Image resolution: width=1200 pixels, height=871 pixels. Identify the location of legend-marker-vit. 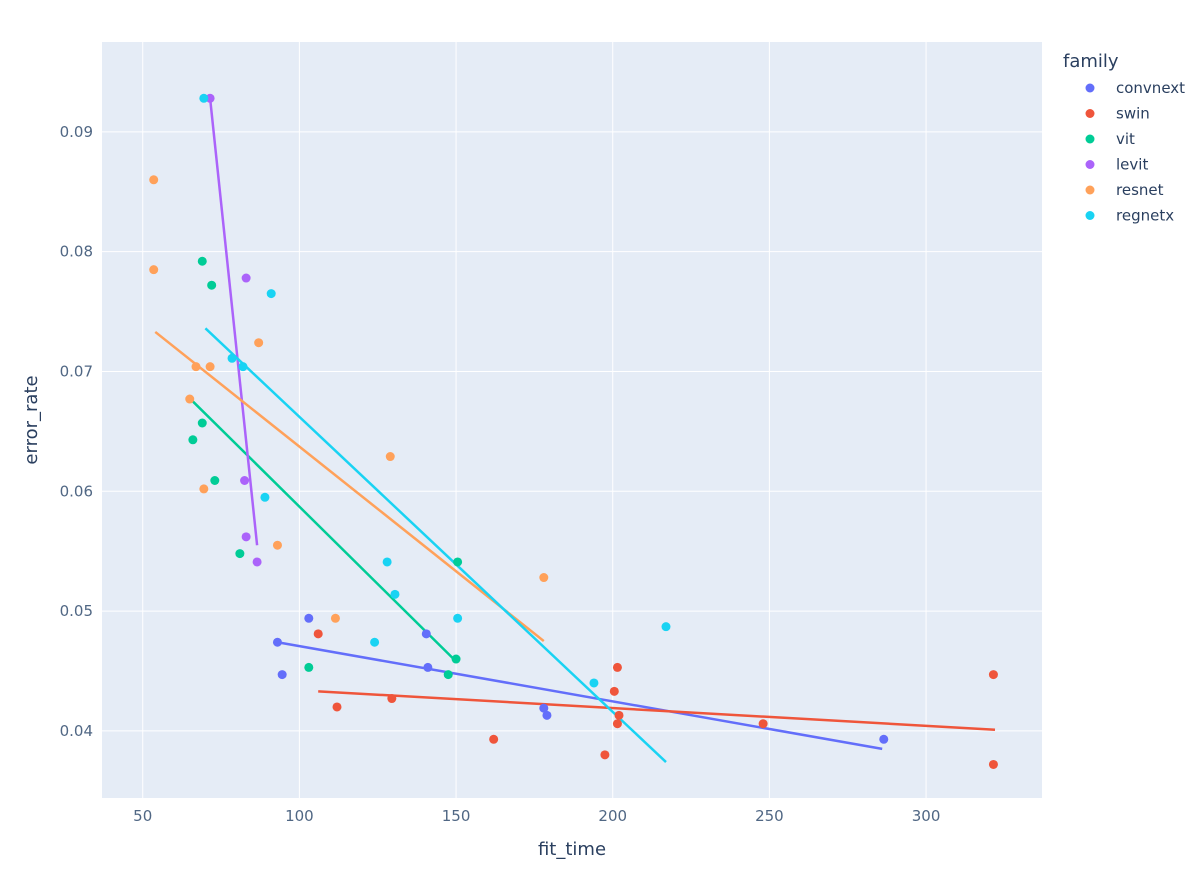
(1090, 139).